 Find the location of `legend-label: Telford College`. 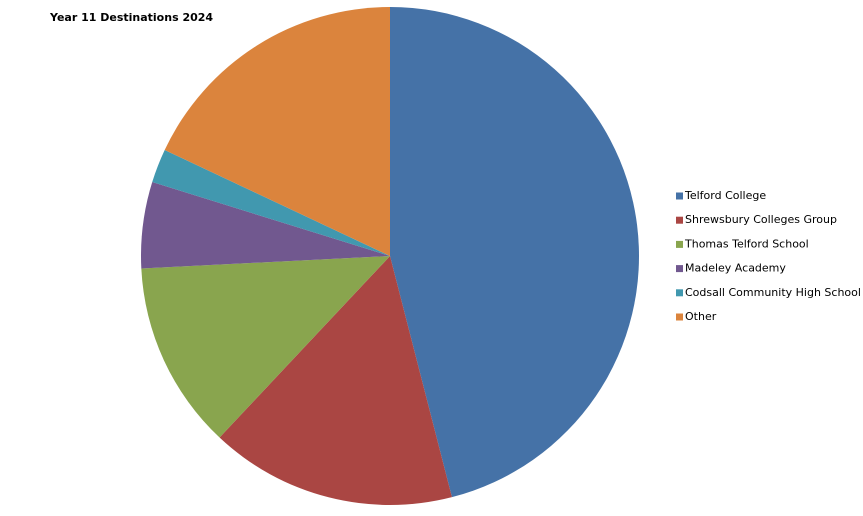

legend-label: Telford College is located at coordinates (725, 195).